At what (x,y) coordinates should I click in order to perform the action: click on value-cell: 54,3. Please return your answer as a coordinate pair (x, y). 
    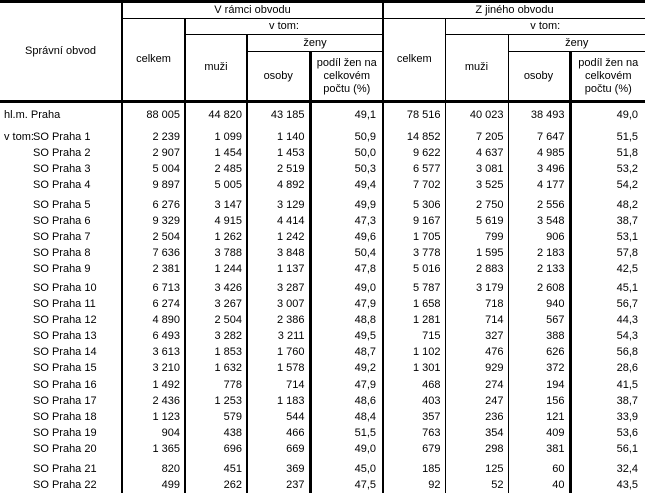
    Looking at the image, I should click on (607, 336).